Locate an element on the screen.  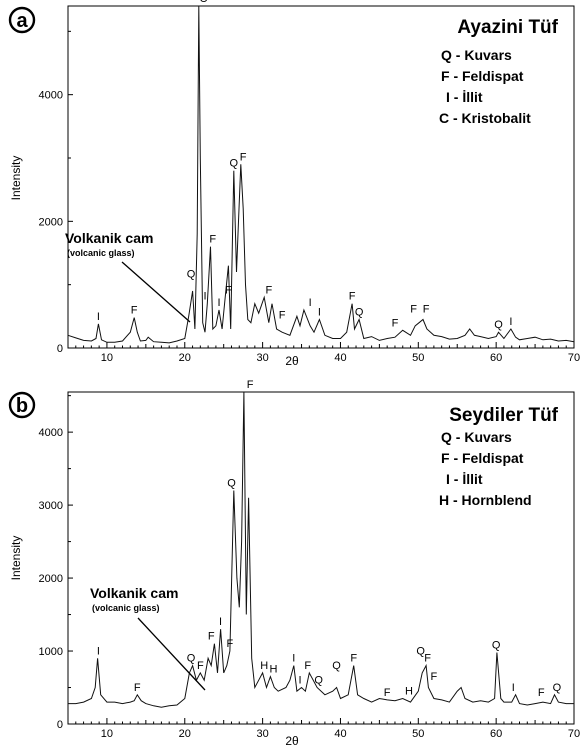
panel-b-x-tick-label: 30 is located at coordinates (262, 734).